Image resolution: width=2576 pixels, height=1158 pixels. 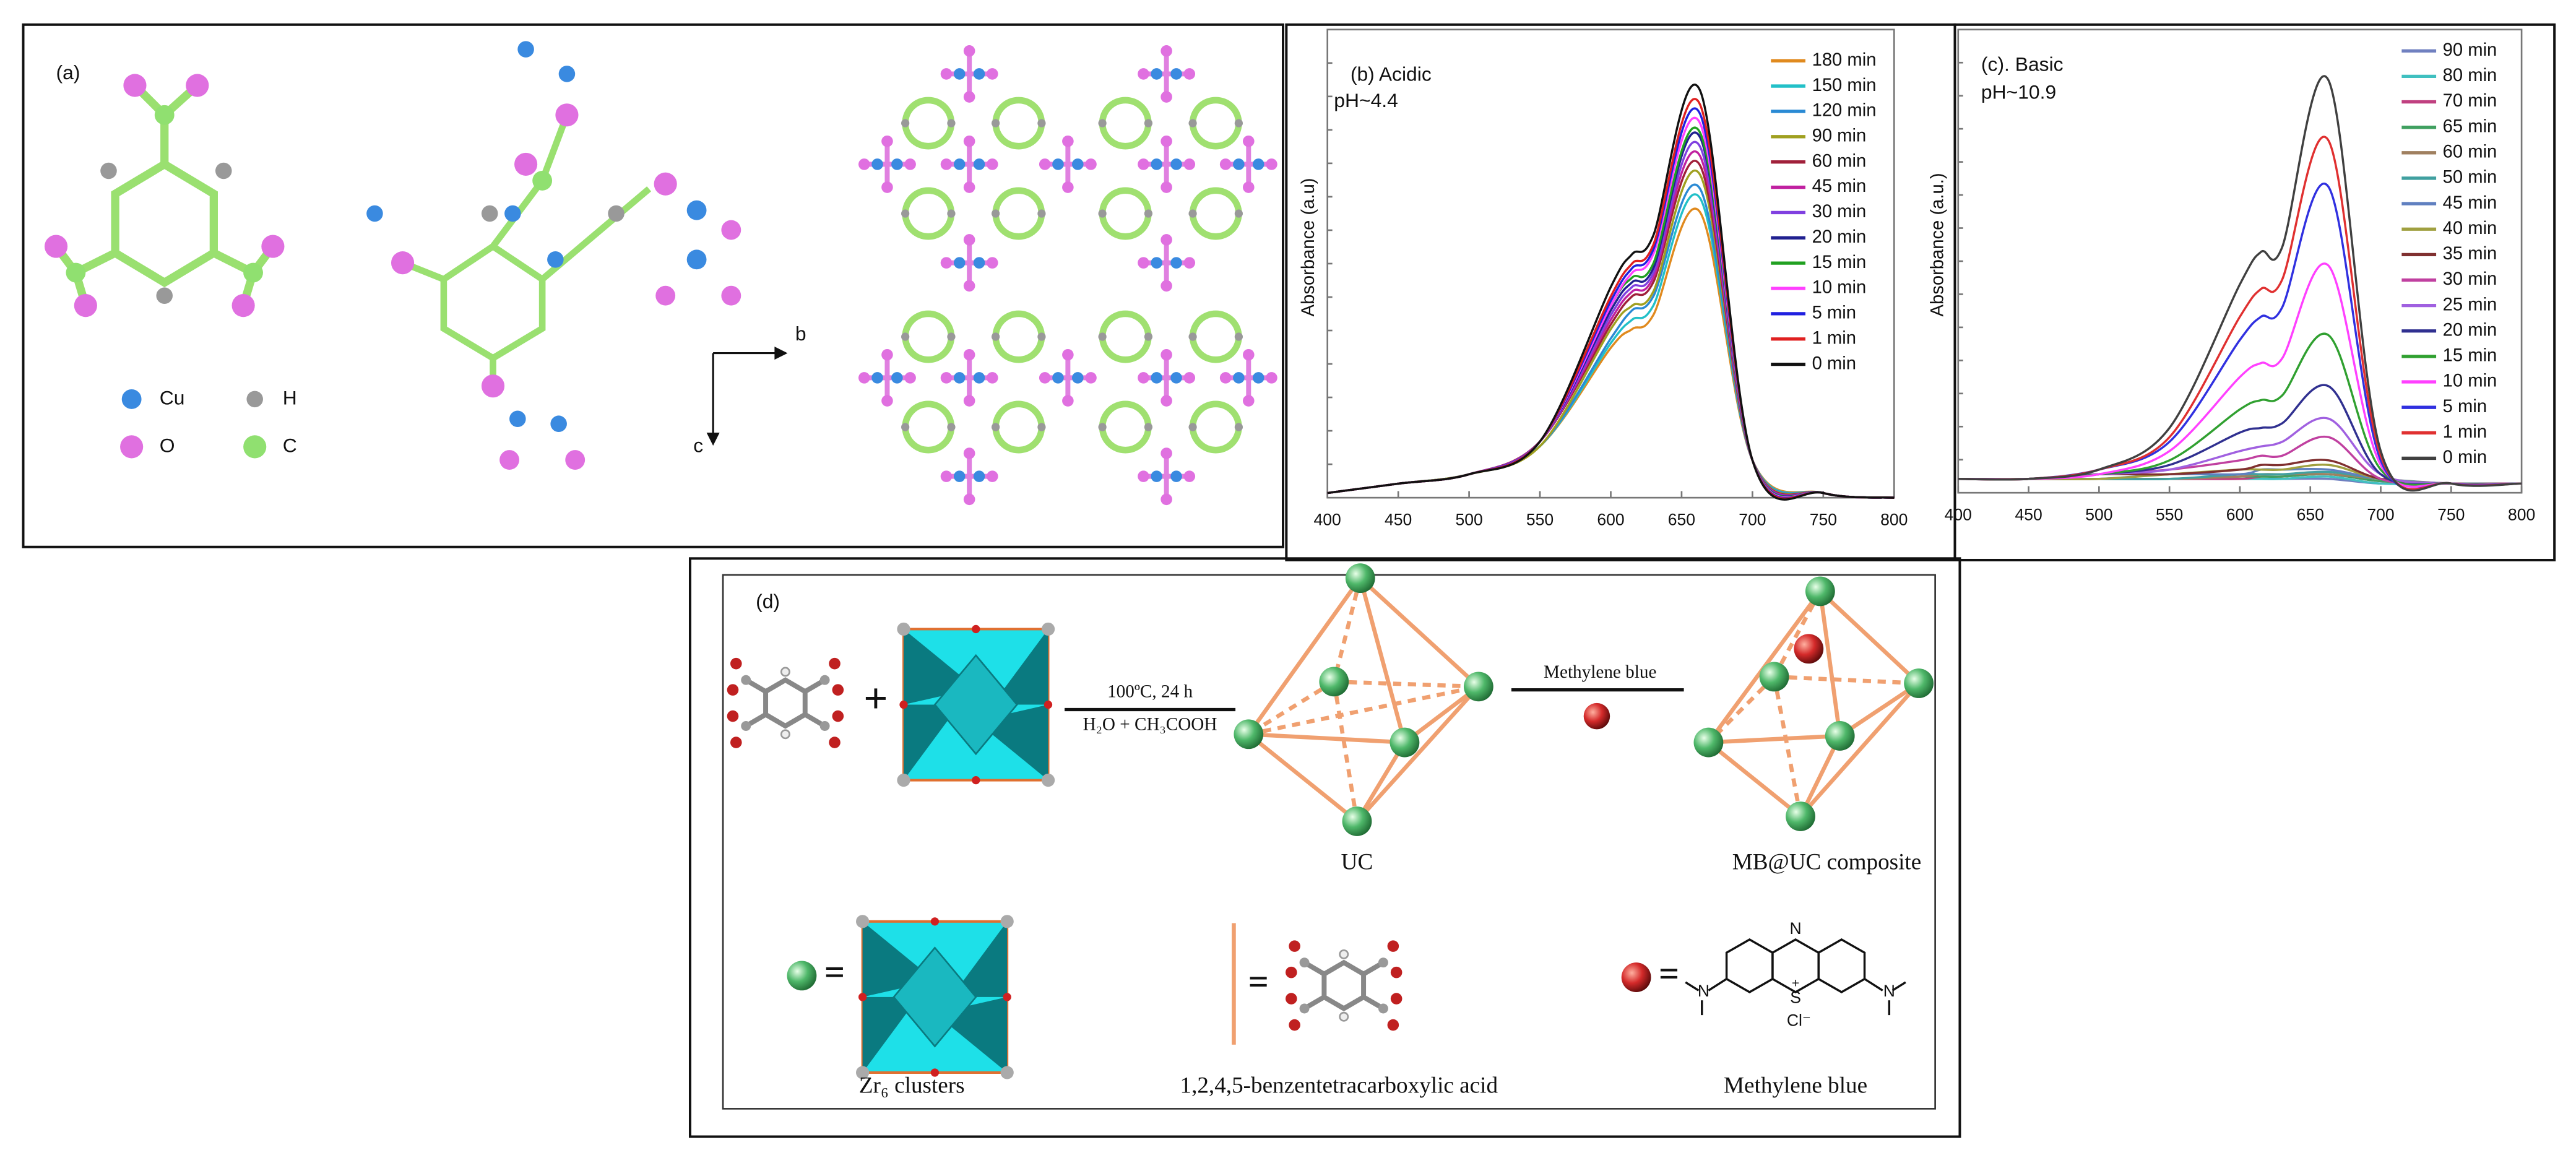 I want to click on plus-sign: +, so click(x=875, y=698).